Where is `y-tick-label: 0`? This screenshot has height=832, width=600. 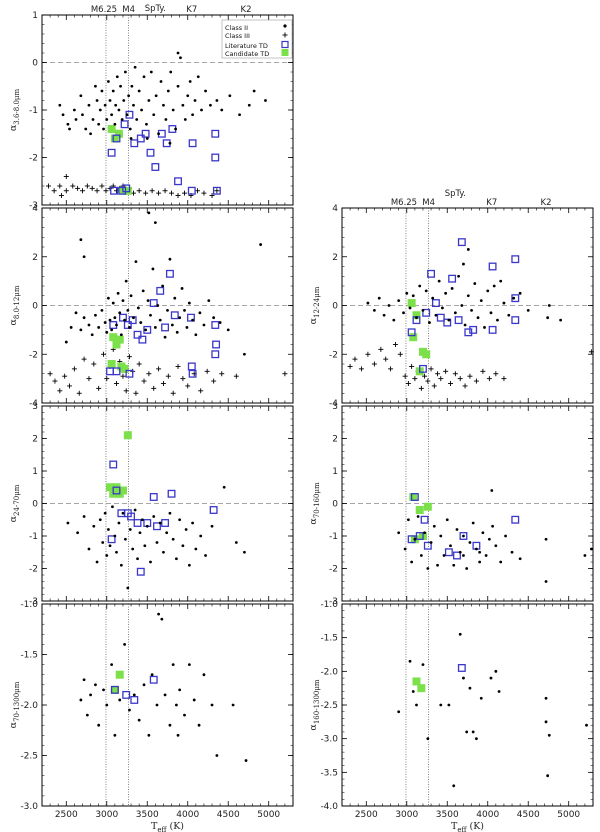
y-tick-label: 0 is located at coordinates (35, 505).